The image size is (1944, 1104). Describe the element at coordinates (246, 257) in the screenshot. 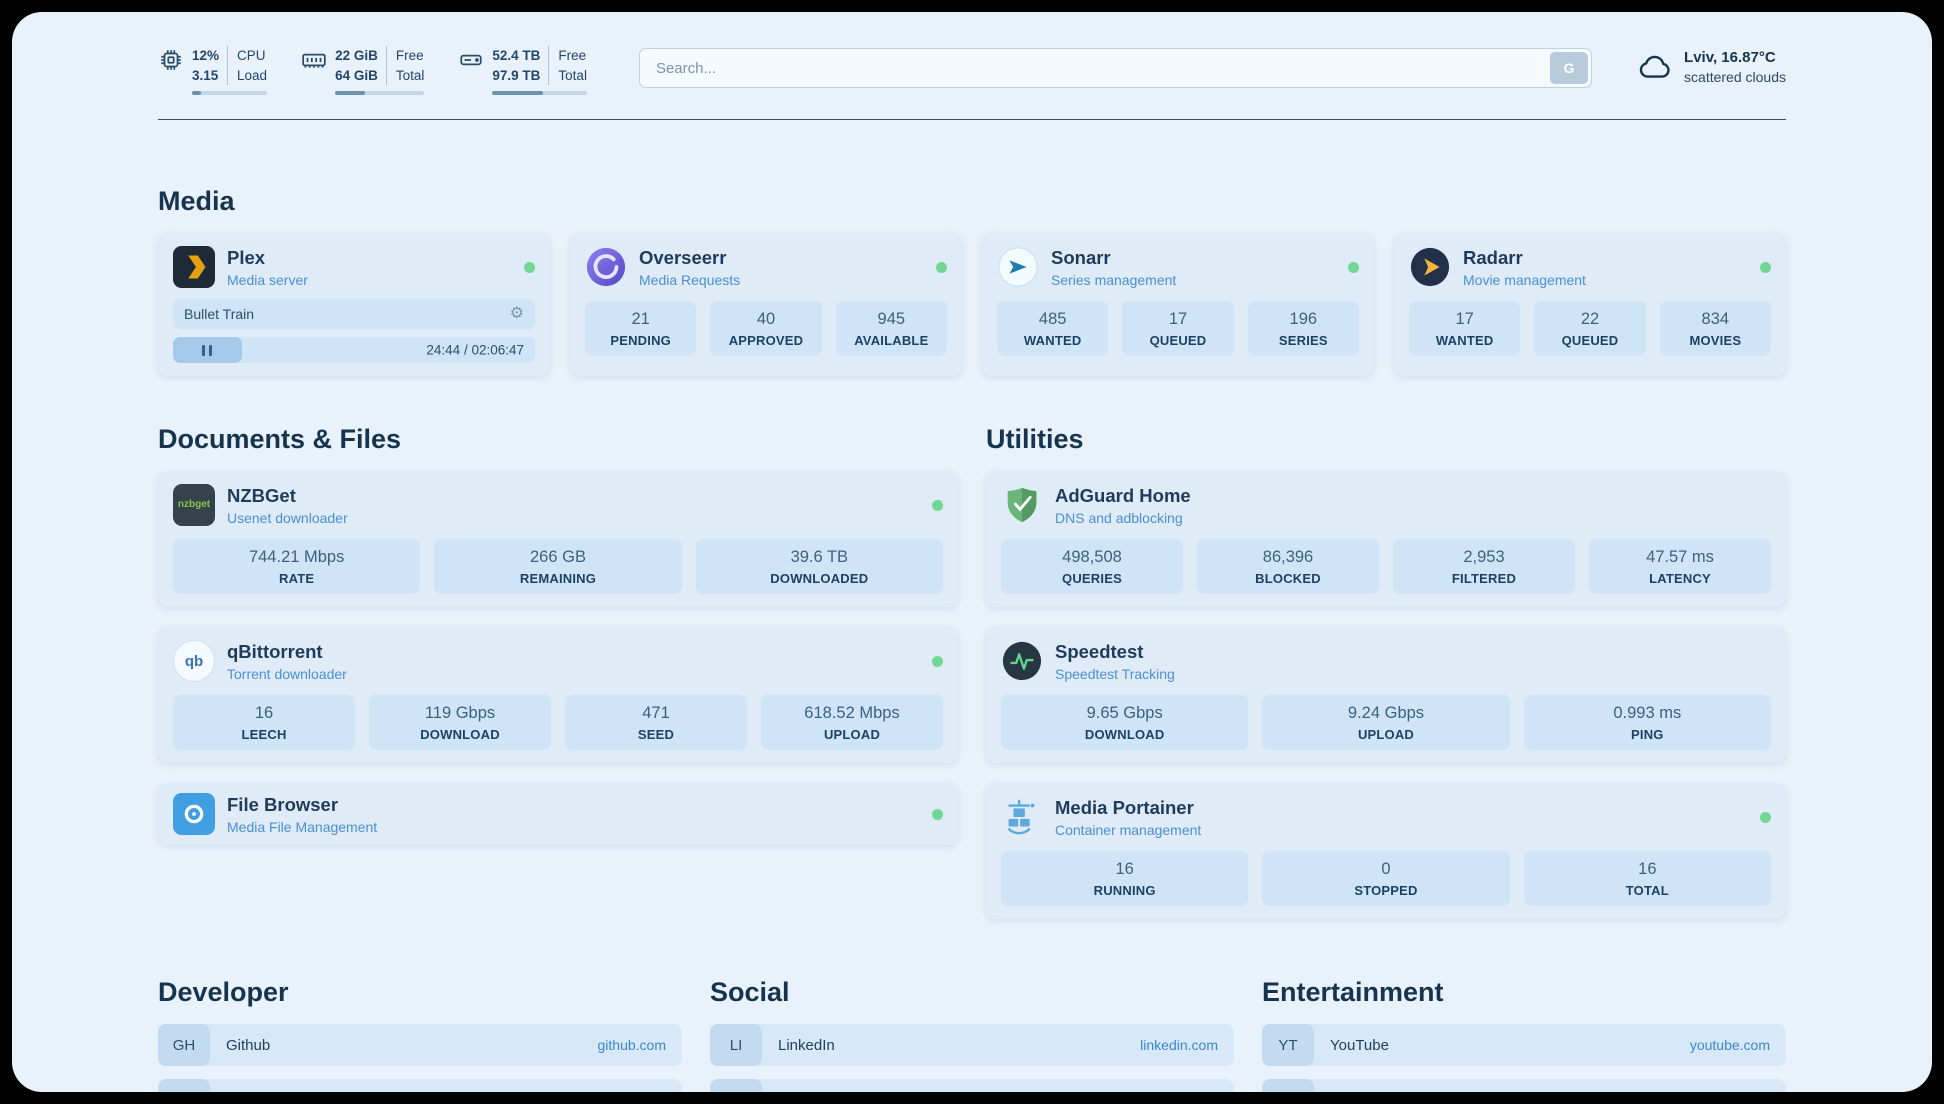

I see `app-name: Plex` at that location.